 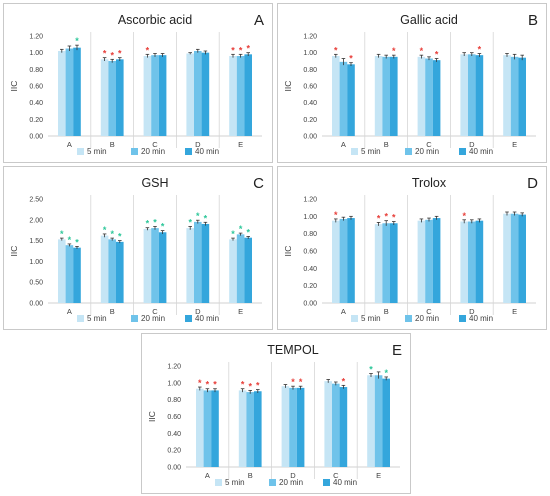 I want to click on y-axis-label: IIC, so click(x=14, y=86).